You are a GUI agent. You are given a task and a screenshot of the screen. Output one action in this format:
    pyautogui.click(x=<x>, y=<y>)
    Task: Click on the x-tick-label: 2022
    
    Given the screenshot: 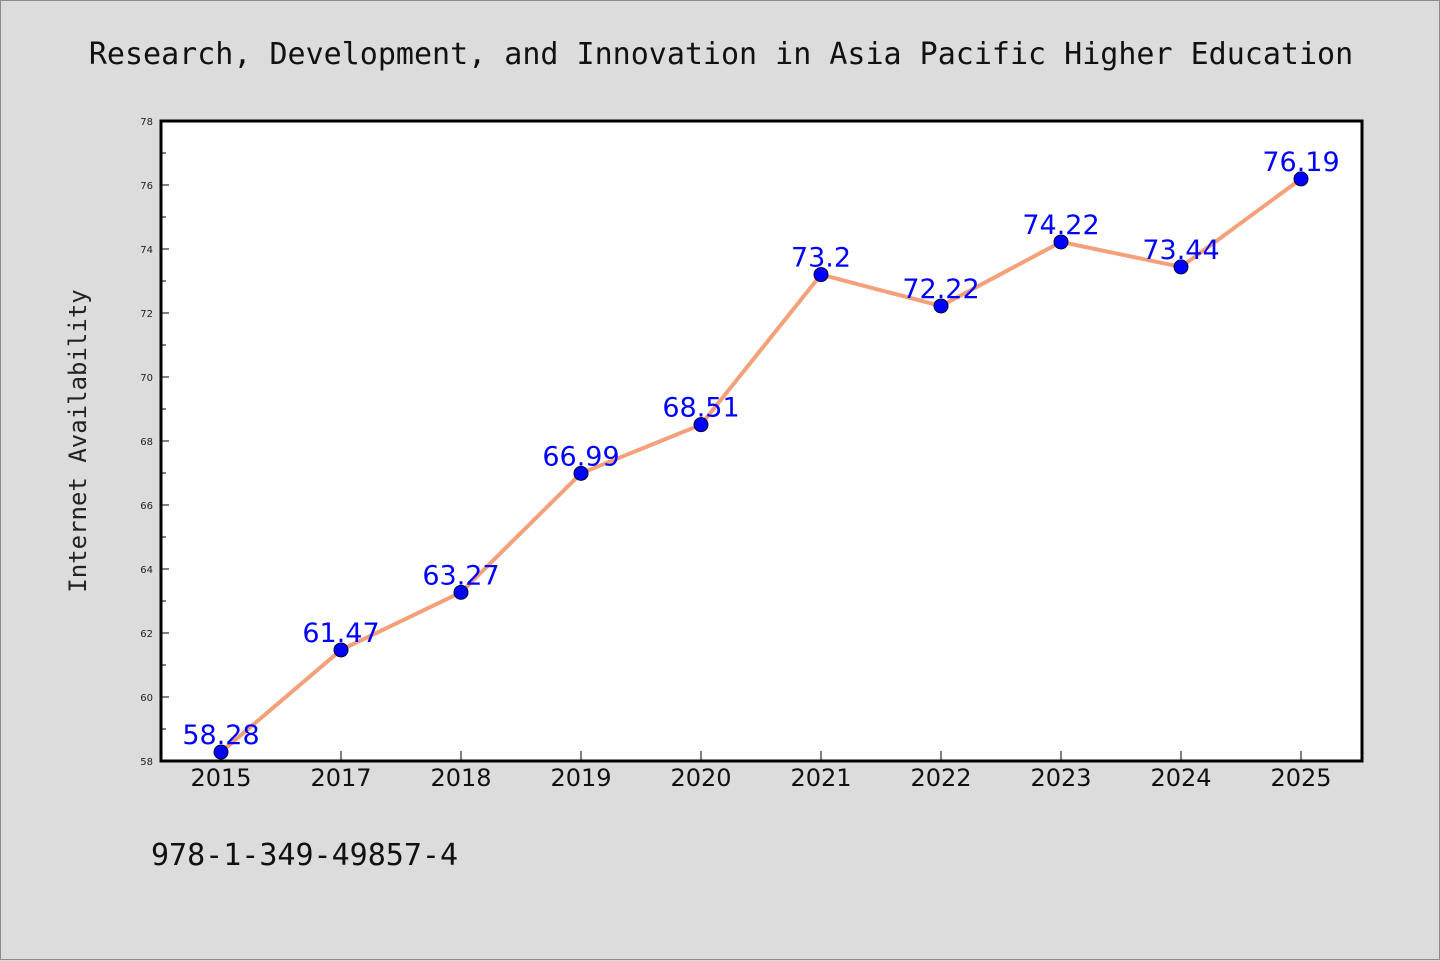 What is the action you would take?
    pyautogui.click(x=940, y=778)
    